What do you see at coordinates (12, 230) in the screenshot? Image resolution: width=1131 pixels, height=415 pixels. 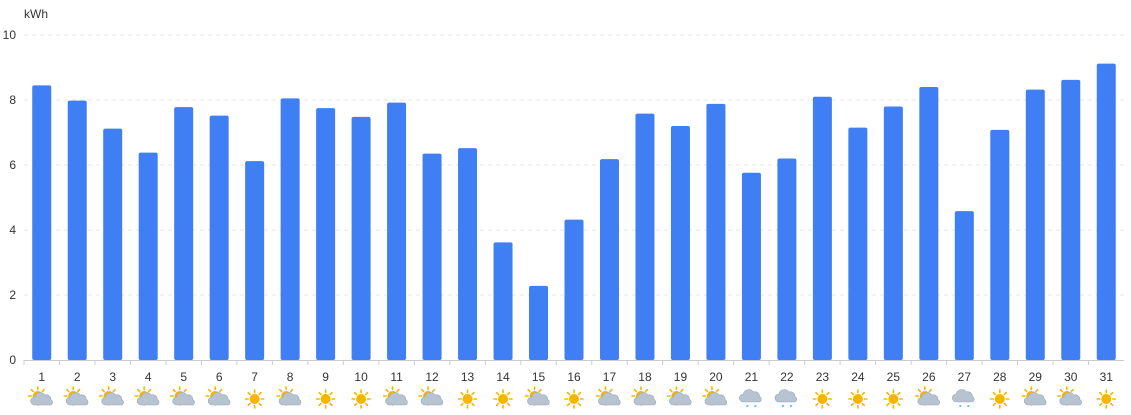 I see `y-tick-label: 4` at bounding box center [12, 230].